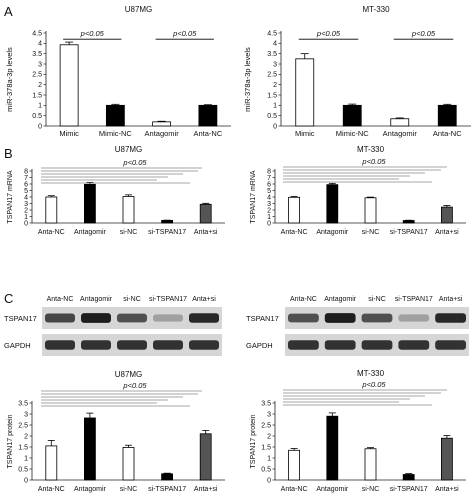  I want to click on blot-row-label: TSPAN17, so click(262, 318).